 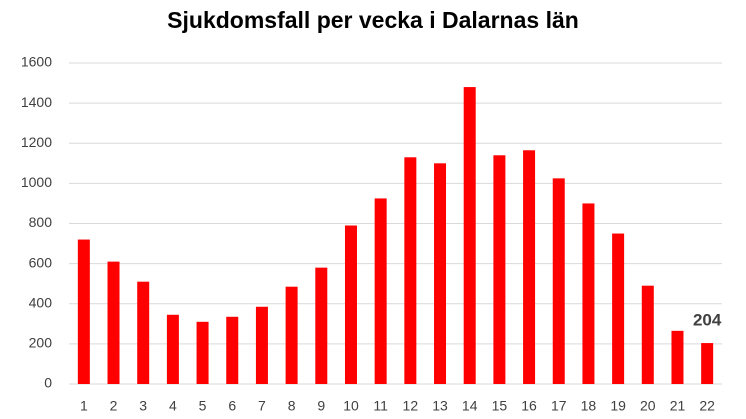 What do you see at coordinates (321, 406) in the screenshot?
I see `x-tick-label: 9` at bounding box center [321, 406].